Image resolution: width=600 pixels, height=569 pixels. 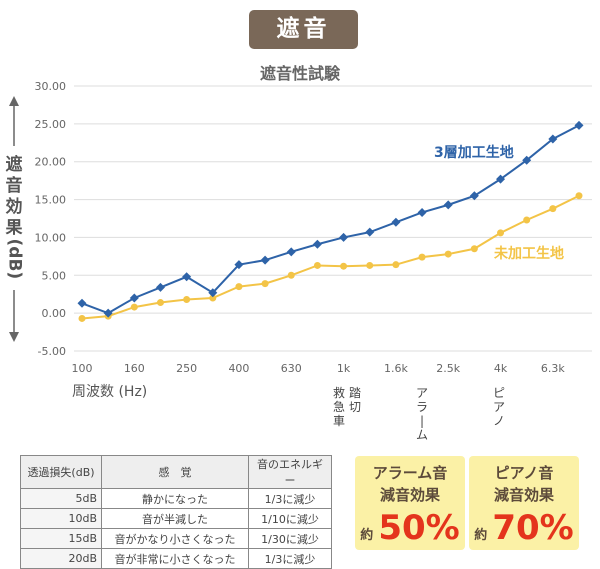 What do you see at coordinates (51, 200) in the screenshot?
I see `y-tick-label: 15.00` at bounding box center [51, 200].